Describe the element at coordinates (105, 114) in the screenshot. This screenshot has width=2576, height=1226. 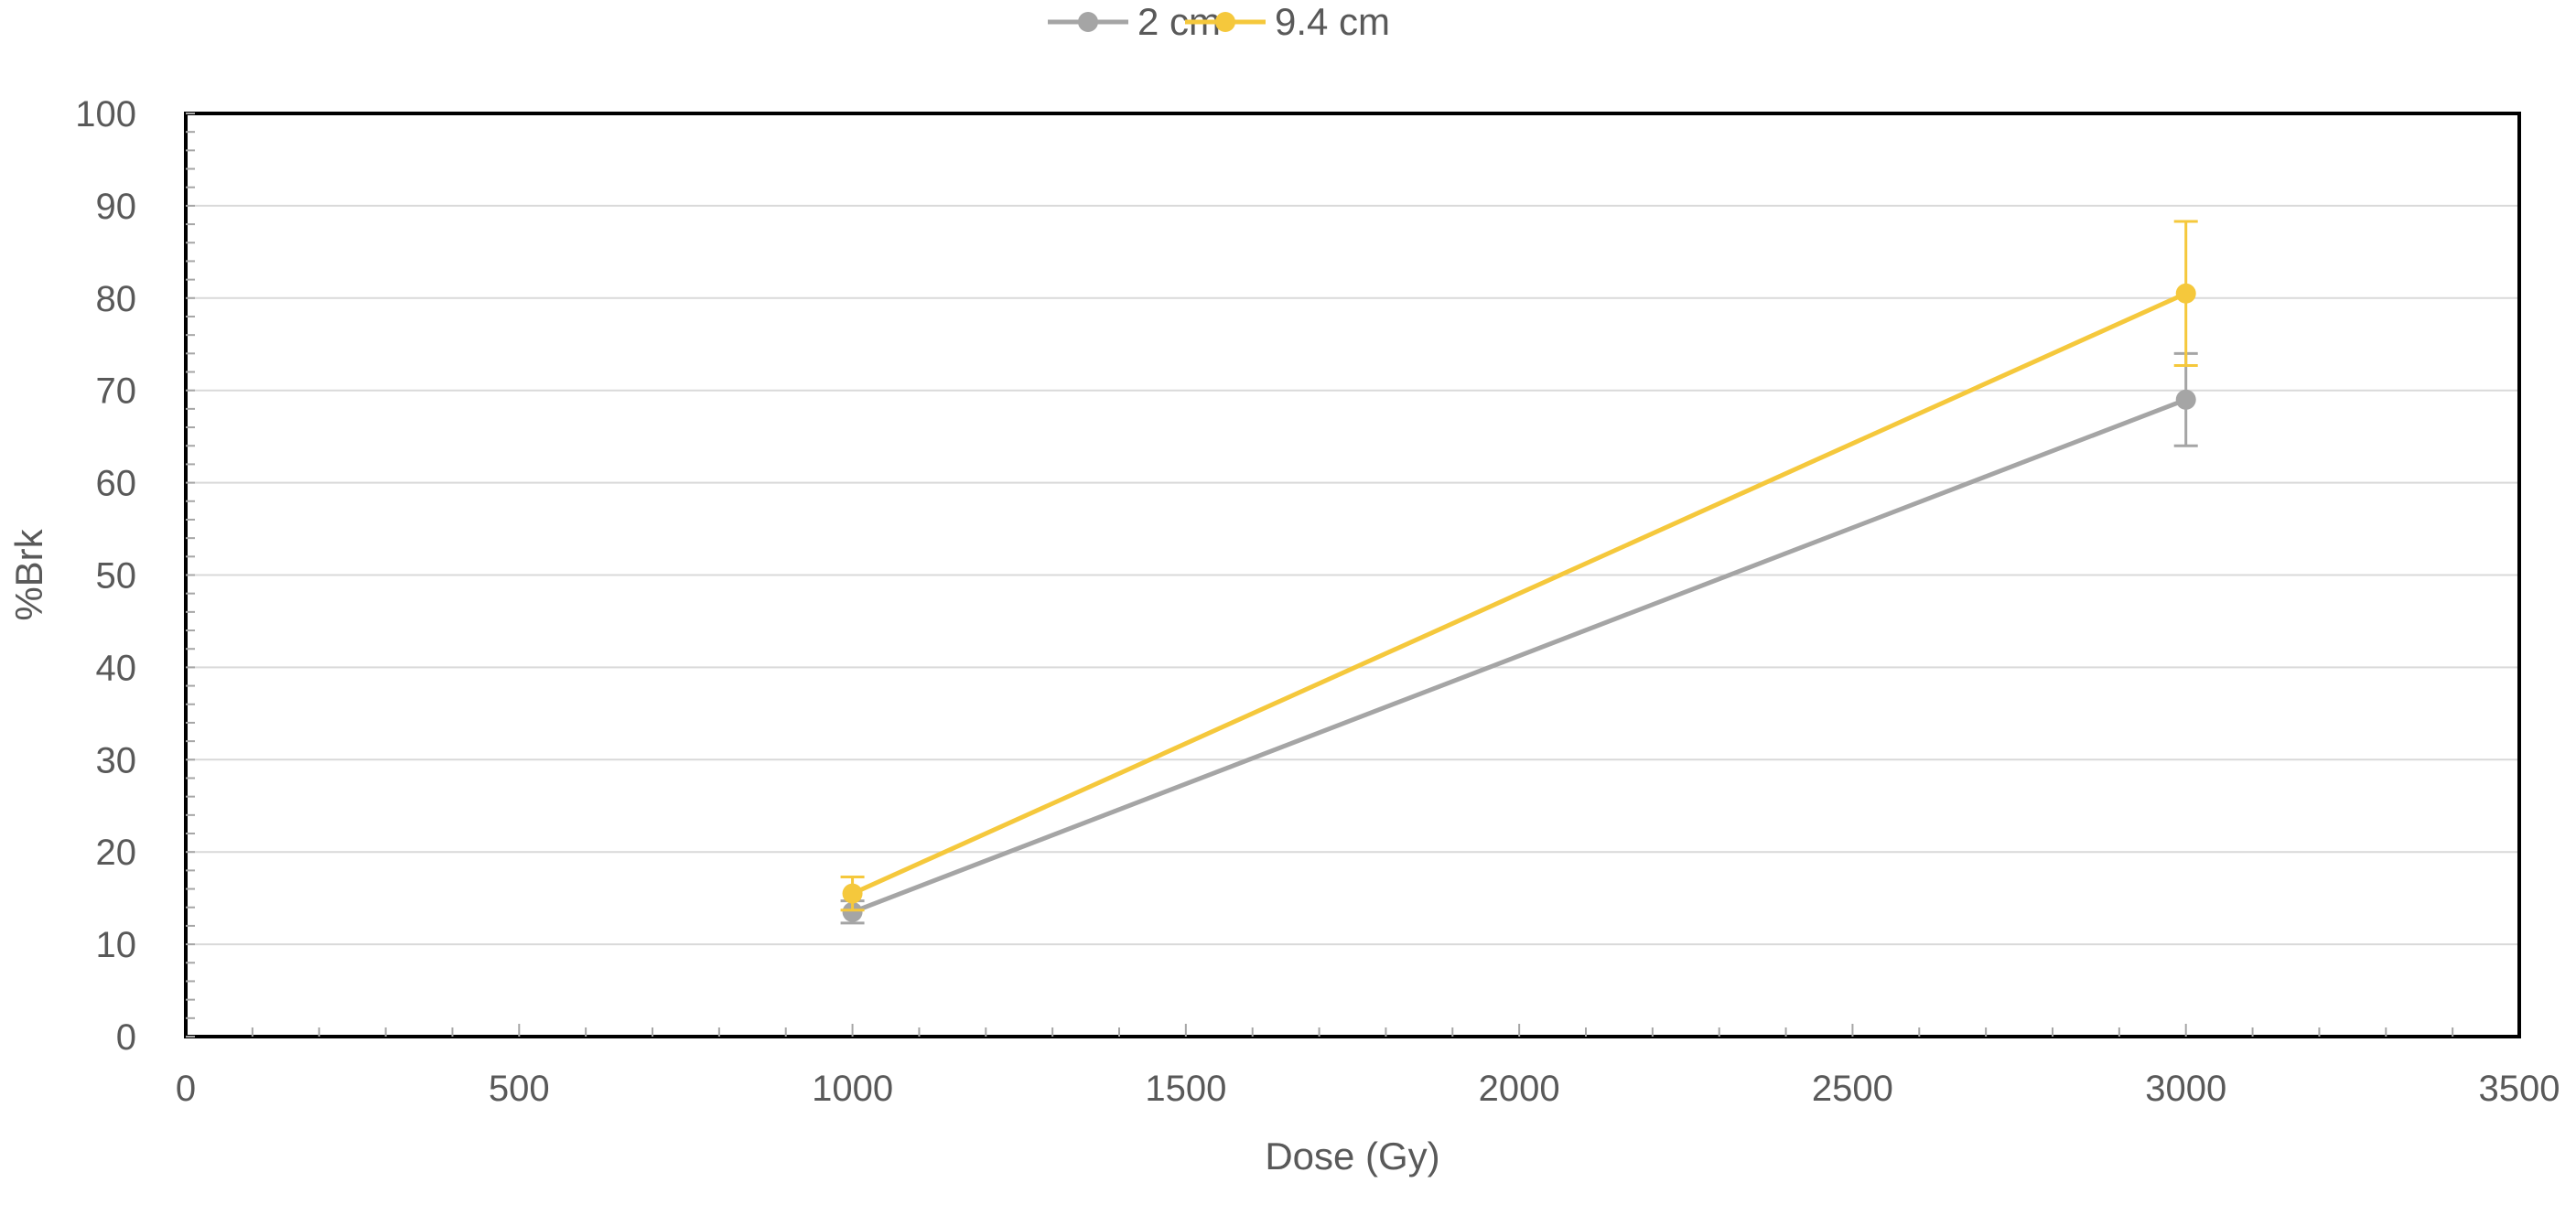
I see `y-tick-label: 100` at that location.